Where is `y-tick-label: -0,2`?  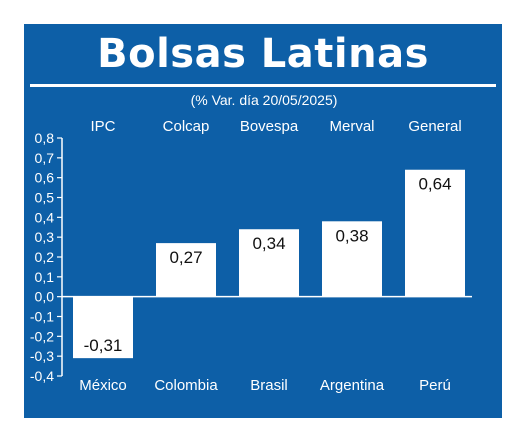 y-tick-label: -0,2 is located at coordinates (42, 336).